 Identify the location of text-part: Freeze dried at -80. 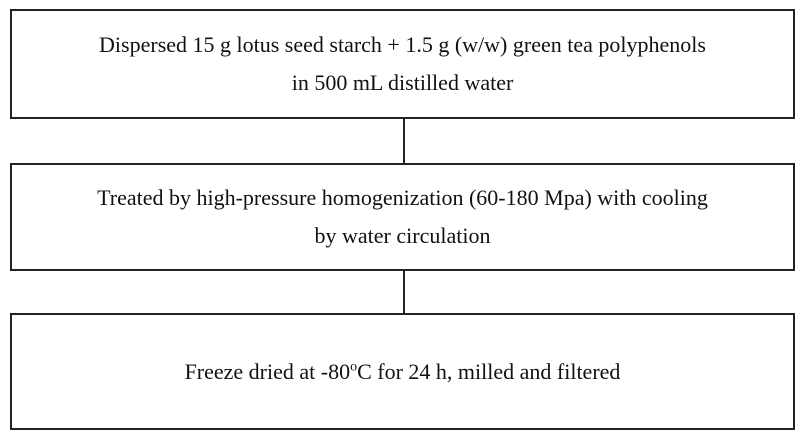
(267, 371).